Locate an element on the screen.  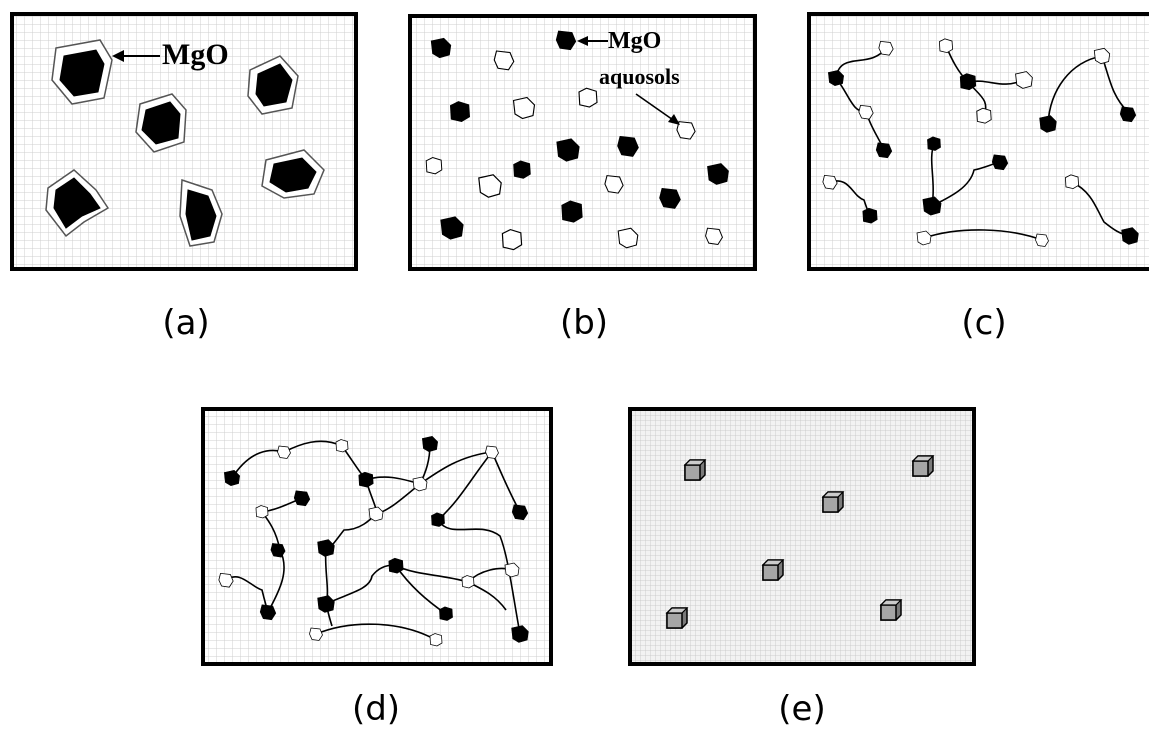
panel-b: MgO aquosols is located at coordinates (582, 142).